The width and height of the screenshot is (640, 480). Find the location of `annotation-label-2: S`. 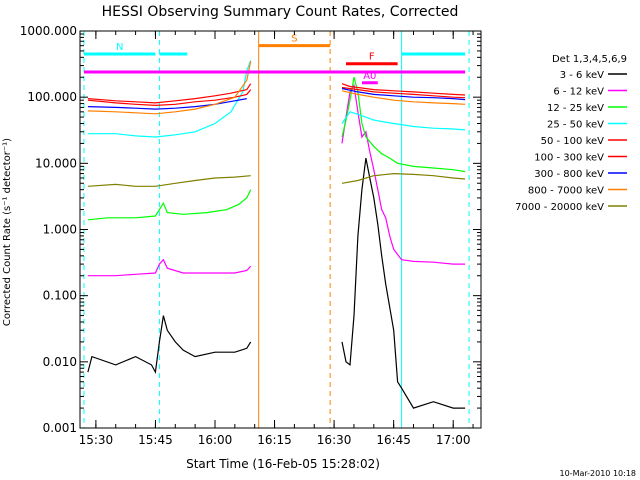

annotation-label-2: S is located at coordinates (294, 39).